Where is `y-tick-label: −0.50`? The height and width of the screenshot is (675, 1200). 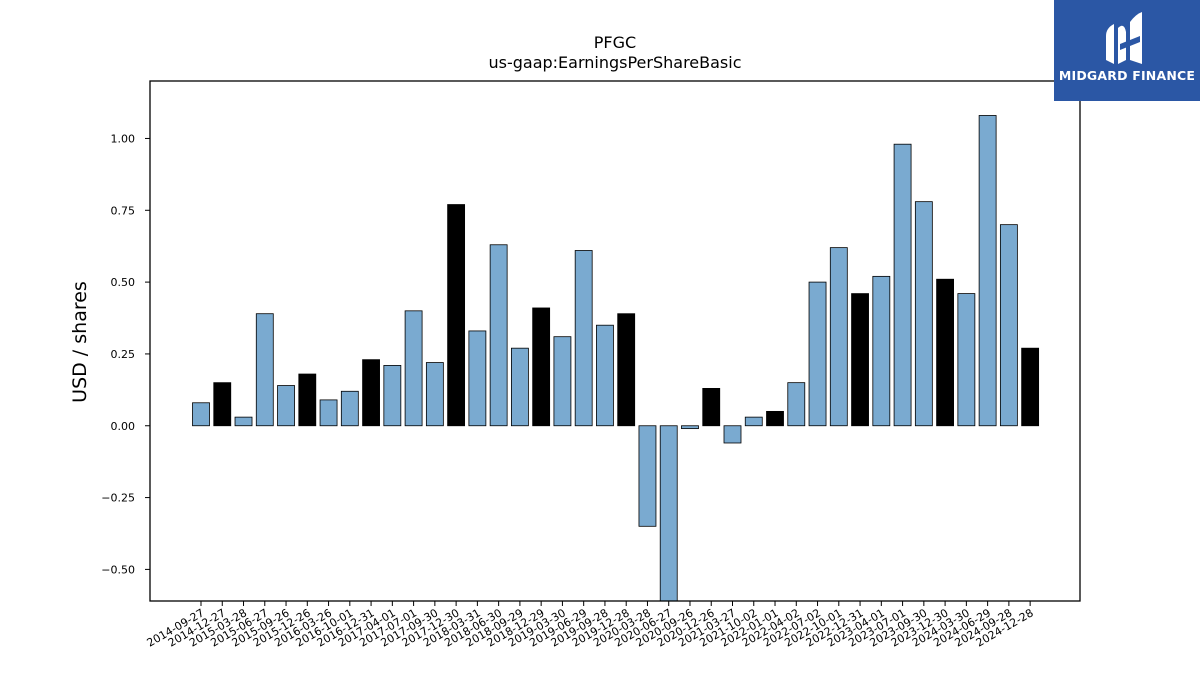
y-tick-label: −0.50 is located at coordinates (118, 569).